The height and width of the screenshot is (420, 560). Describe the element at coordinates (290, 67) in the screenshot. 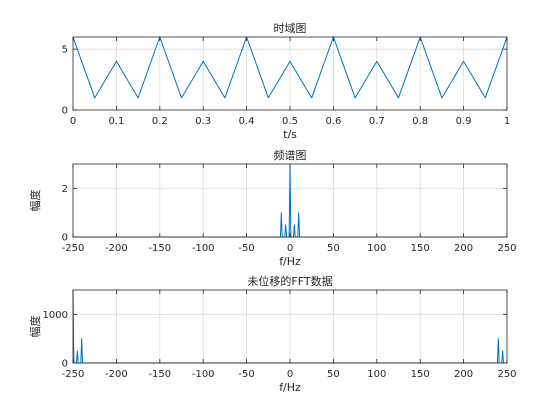

I see `series-line` at that location.